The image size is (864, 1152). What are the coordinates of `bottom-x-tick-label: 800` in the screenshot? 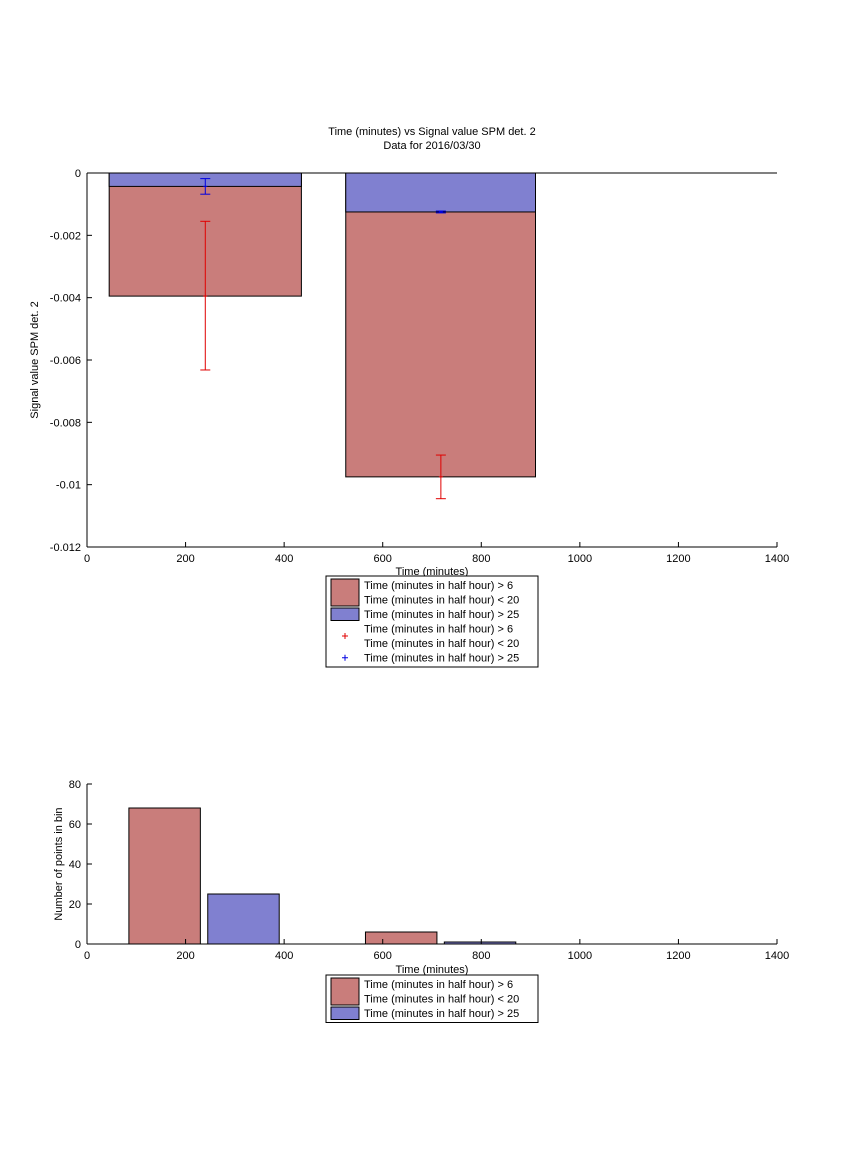 It's located at (481, 956).